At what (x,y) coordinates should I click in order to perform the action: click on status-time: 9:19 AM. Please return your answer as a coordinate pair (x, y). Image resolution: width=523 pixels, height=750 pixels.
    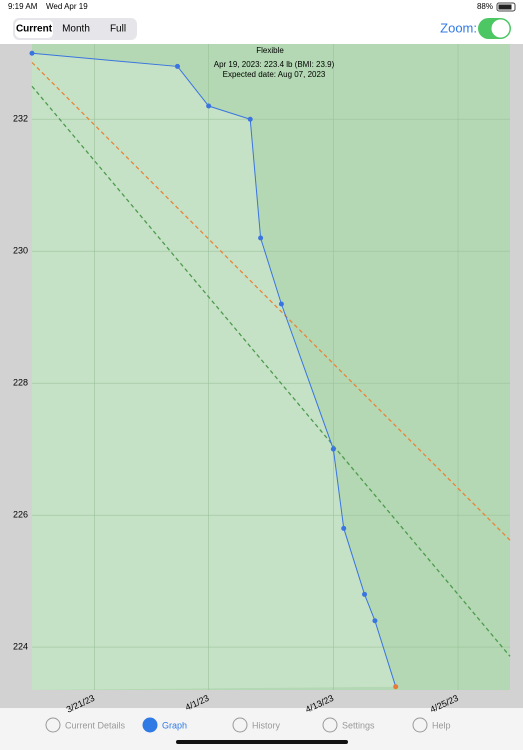
    Looking at the image, I should click on (23, 6).